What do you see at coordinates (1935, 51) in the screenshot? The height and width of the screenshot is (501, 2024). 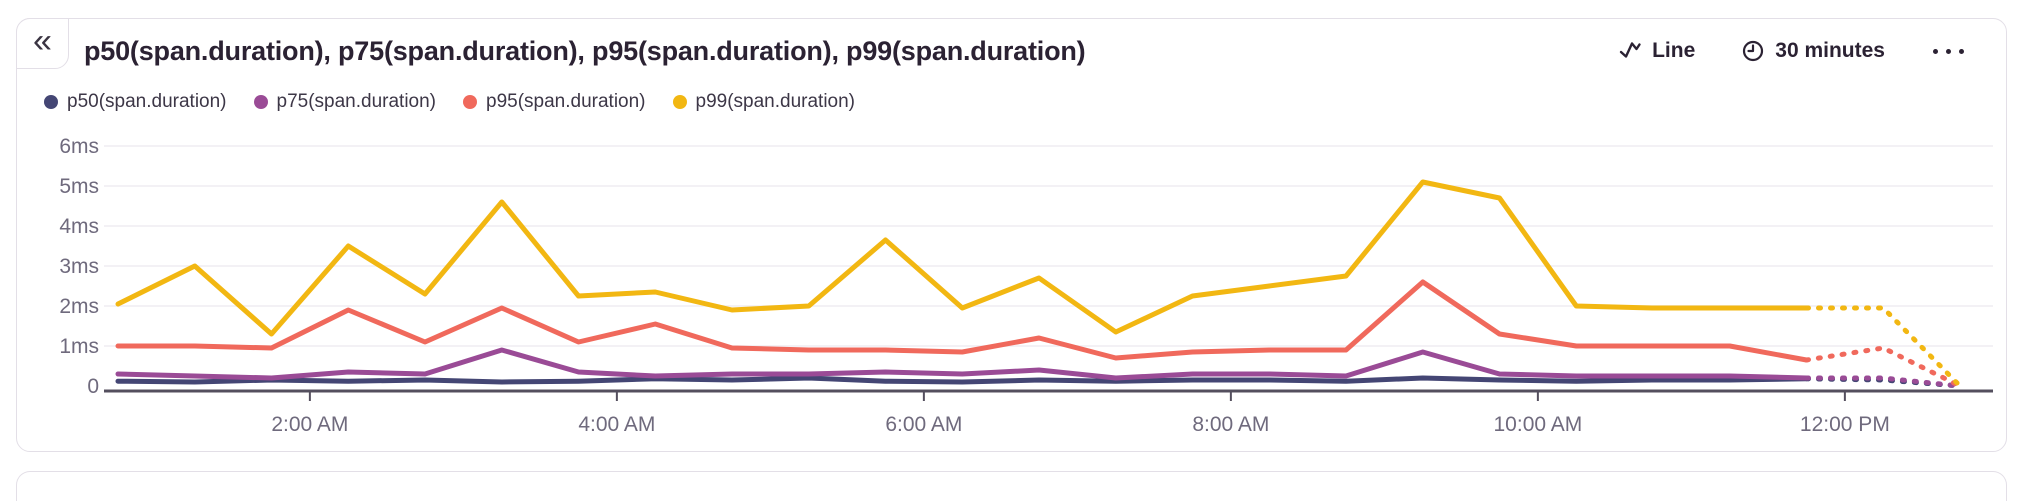 I see `ellipsis-icon` at bounding box center [1935, 51].